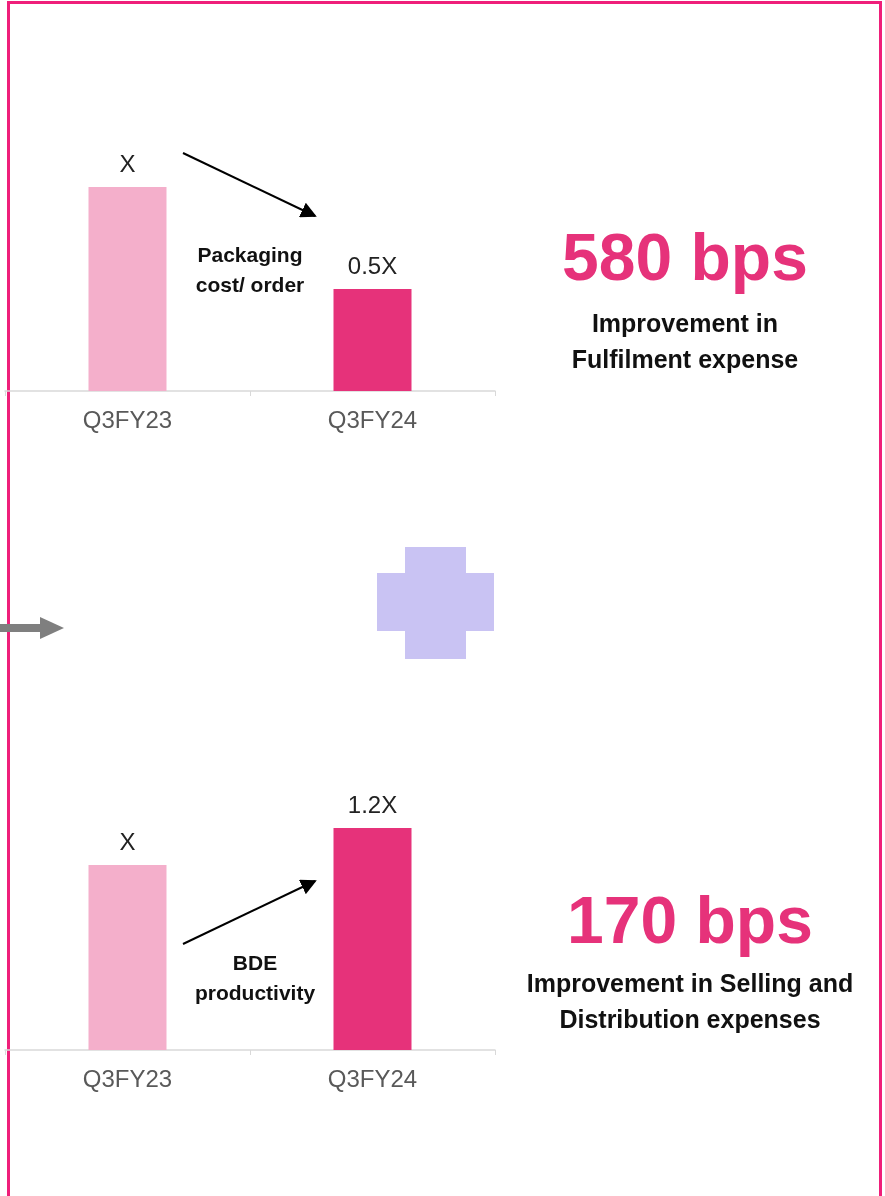 Image resolution: width=885 pixels, height=1196 pixels. Describe the element at coordinates (372, 804) in the screenshot. I see `data-label: 1.2X` at that location.